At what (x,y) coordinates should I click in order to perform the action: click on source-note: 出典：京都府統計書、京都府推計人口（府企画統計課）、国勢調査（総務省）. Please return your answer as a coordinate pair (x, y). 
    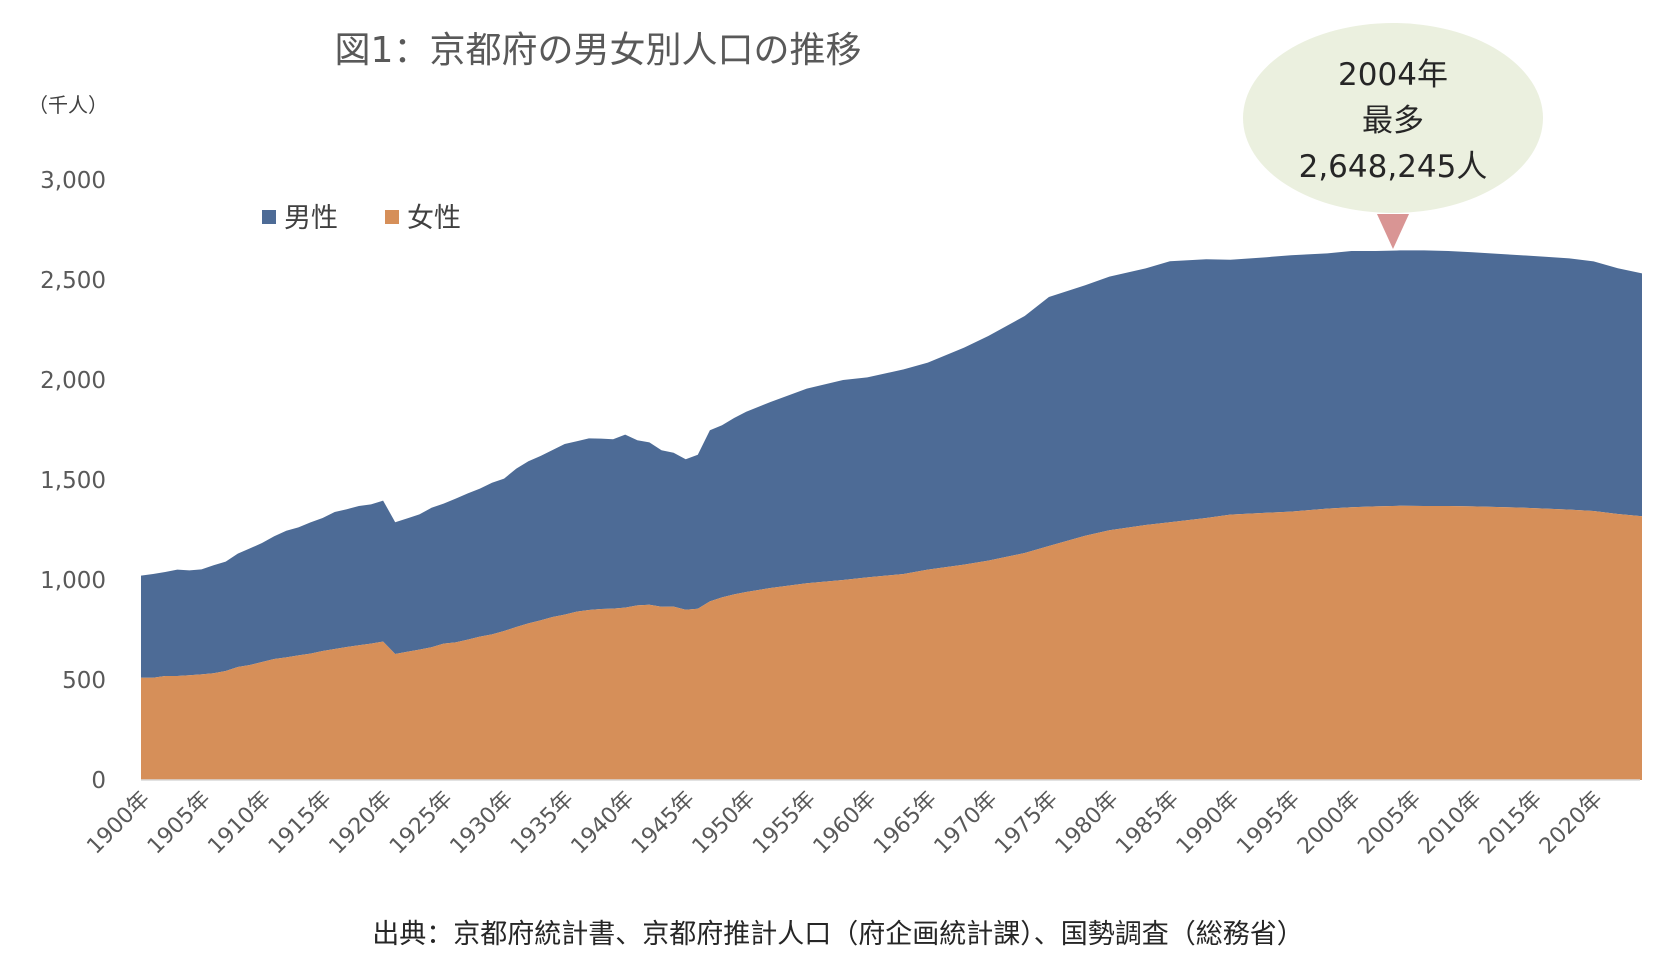
    Looking at the image, I should click on (838, 934).